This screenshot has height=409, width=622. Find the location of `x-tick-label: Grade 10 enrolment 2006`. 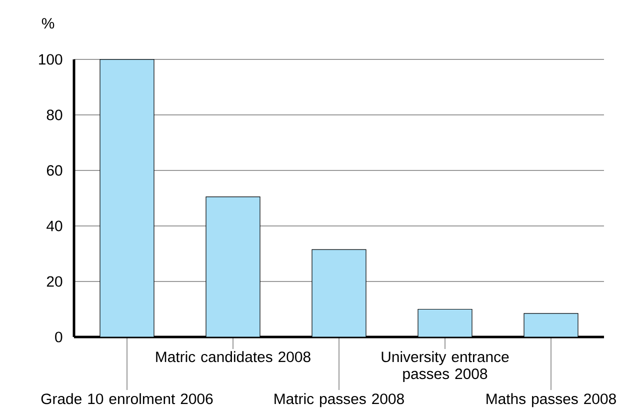

x-tick-label: Grade 10 enrolment 2006 is located at coordinates (127, 398).